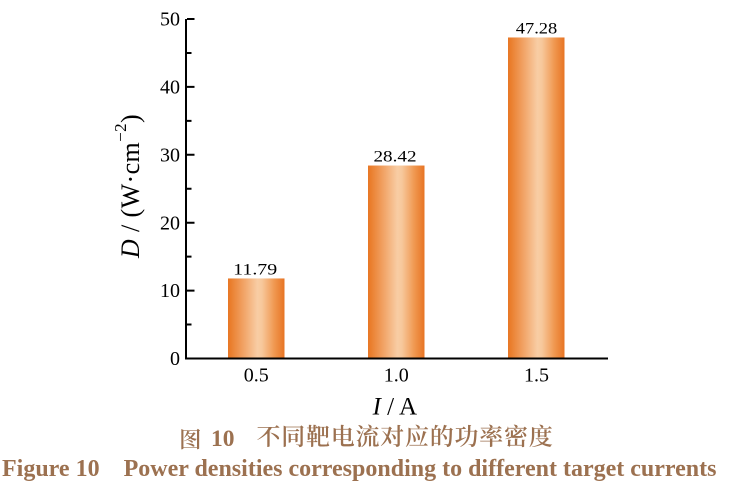 Image resolution: width=729 pixels, height=489 pixels. I want to click on svg-text: 11.79, so click(255, 269).